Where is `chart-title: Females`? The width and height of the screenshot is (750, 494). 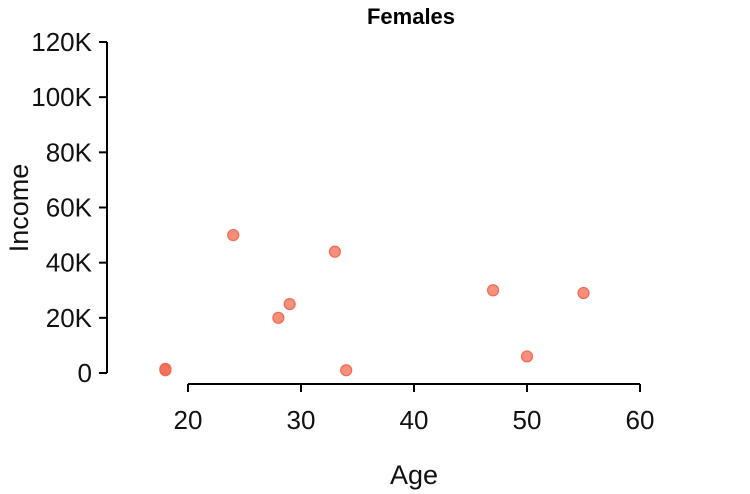
chart-title: Females is located at coordinates (411, 16).